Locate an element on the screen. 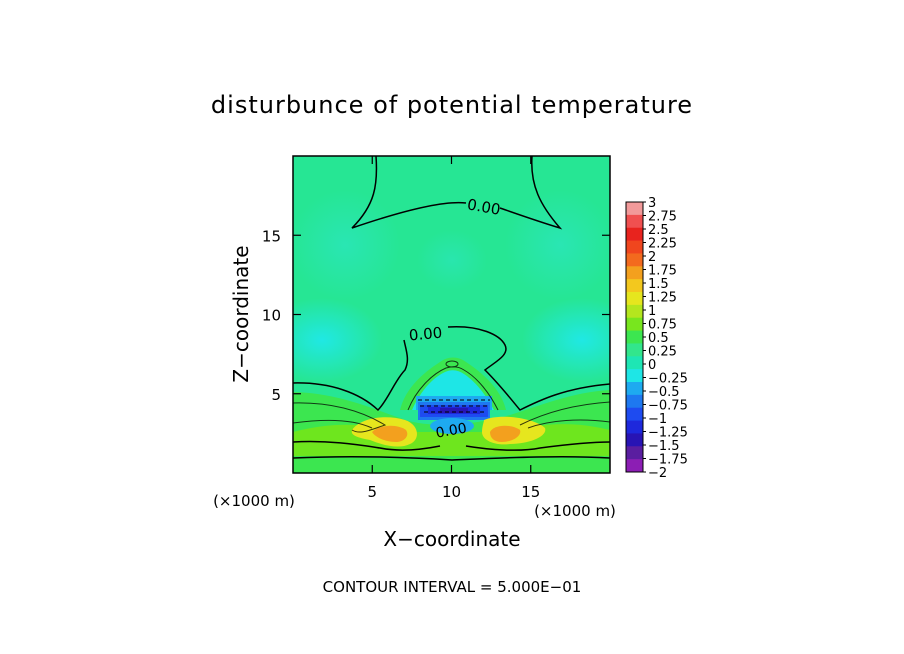  field-pos-swirl-right-core is located at coordinates (505, 433).